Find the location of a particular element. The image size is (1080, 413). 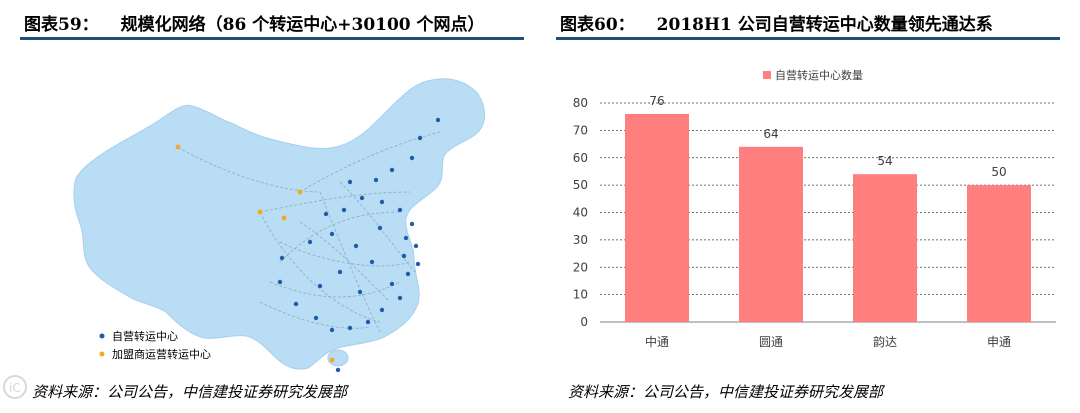

chart-legend: 自营转运中心数量 is located at coordinates (813, 75).